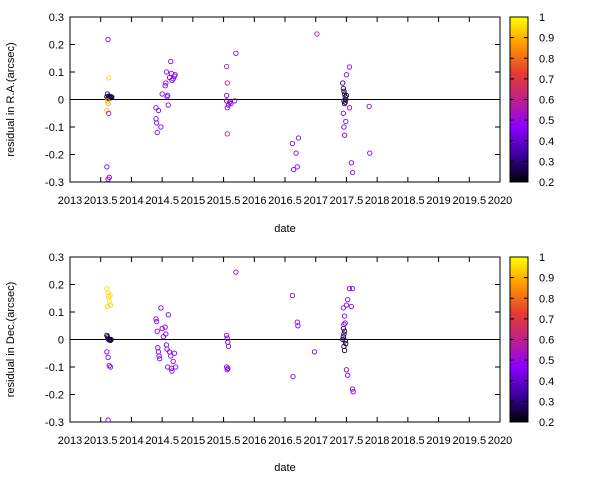 This screenshot has width=600, height=480. What do you see at coordinates (546, 183) in the screenshot?
I see `colorbar-tick-label: 0.2` at bounding box center [546, 183].